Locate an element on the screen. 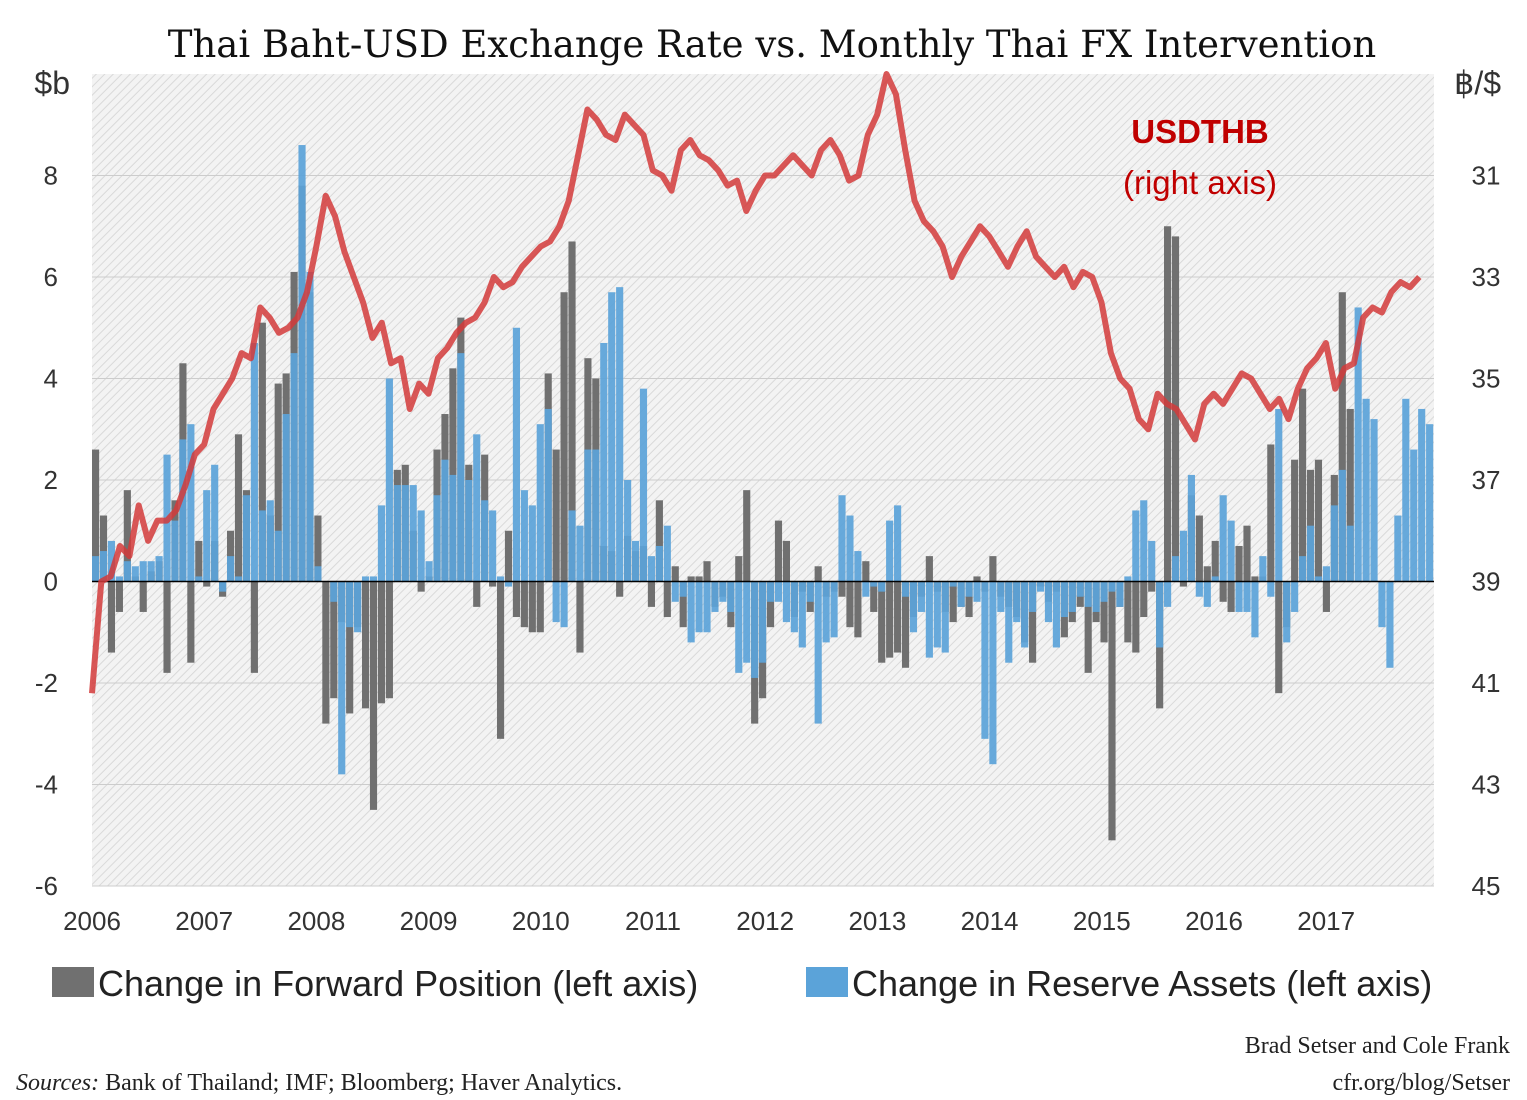 The height and width of the screenshot is (1100, 1527). legend-label-reserve: Change in Reserve Assets (left axis) is located at coordinates (1142, 983).